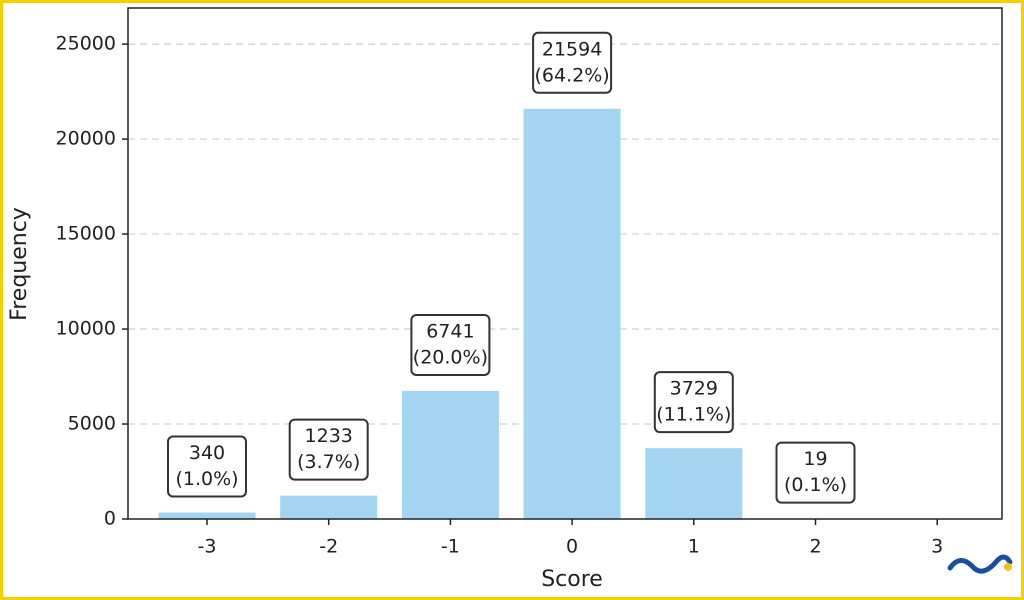 The height and width of the screenshot is (600, 1024). I want to click on data-label-value: 340, so click(207, 453).